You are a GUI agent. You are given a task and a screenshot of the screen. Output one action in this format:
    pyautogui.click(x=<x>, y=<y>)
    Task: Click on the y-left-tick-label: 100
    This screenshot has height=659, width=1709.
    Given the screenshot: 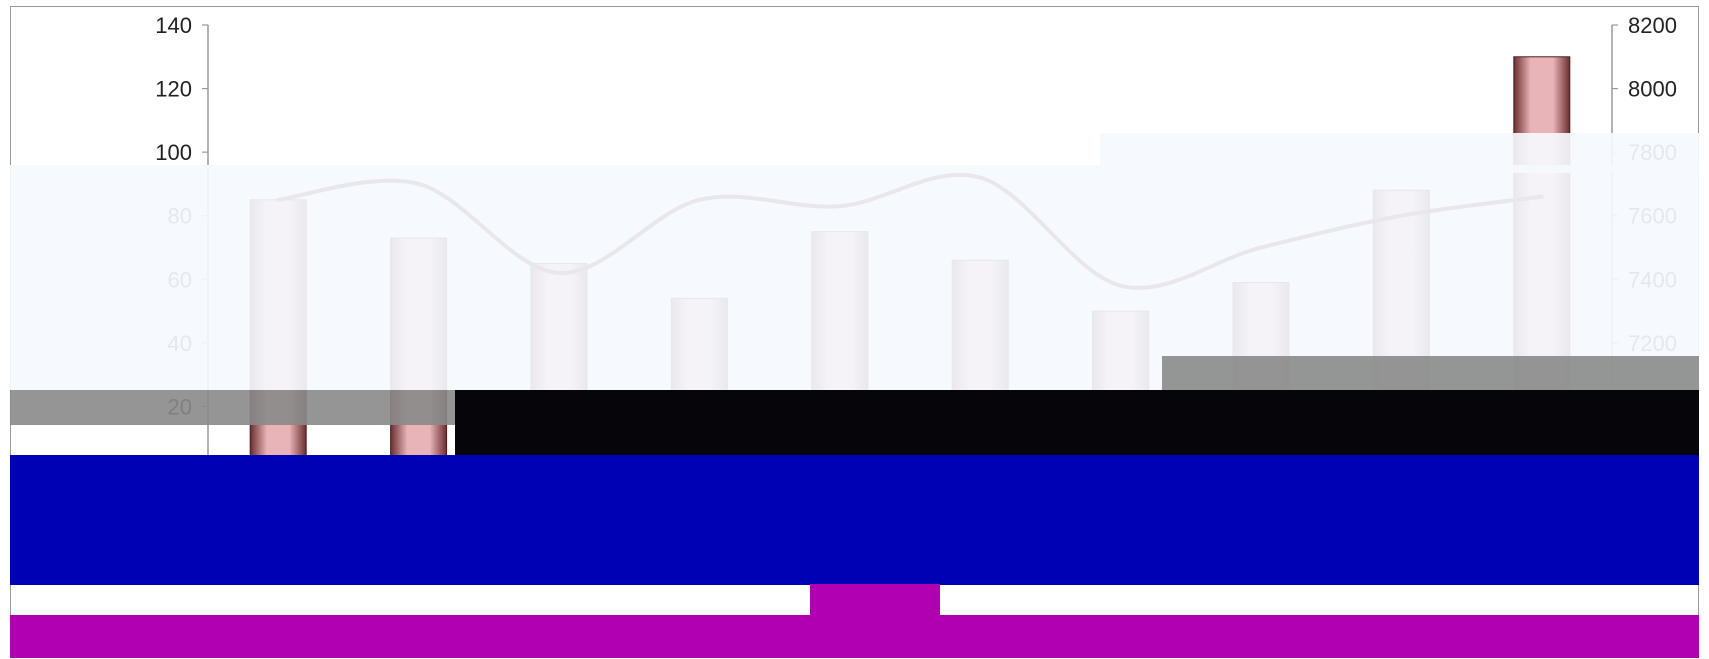 What is the action you would take?
    pyautogui.click(x=173, y=152)
    